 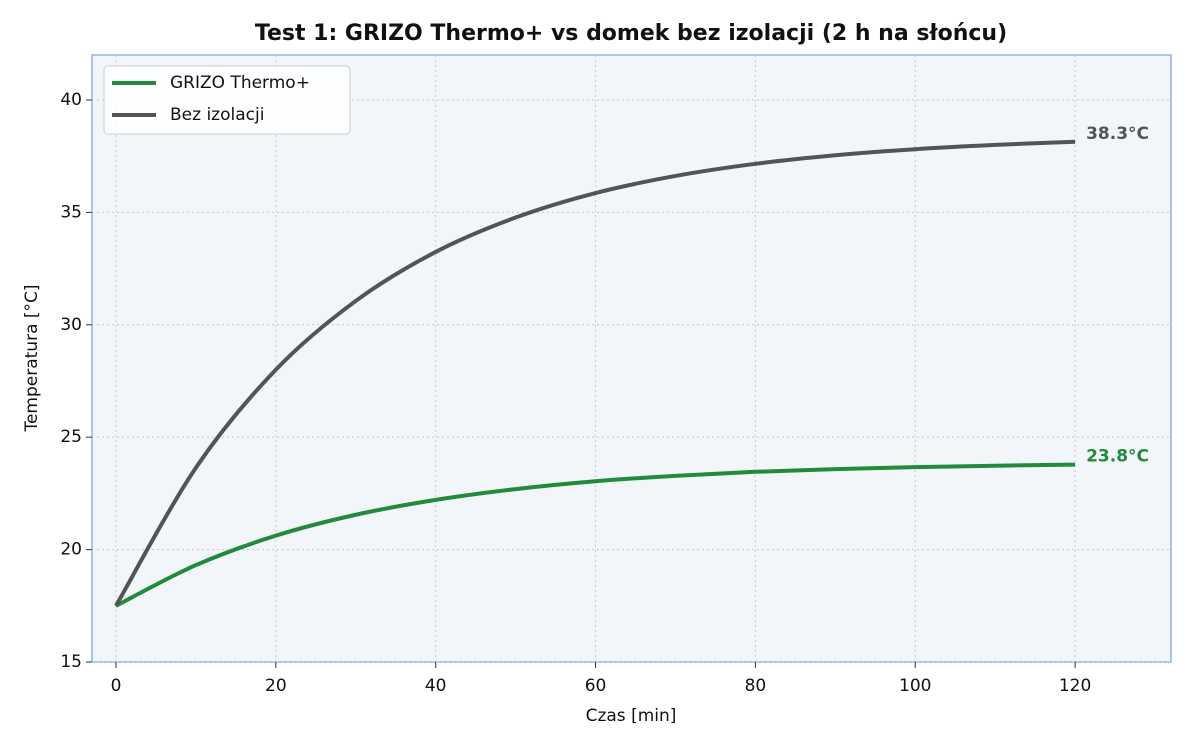 What do you see at coordinates (71, 437) in the screenshot?
I see `y-tick-label: 25` at bounding box center [71, 437].